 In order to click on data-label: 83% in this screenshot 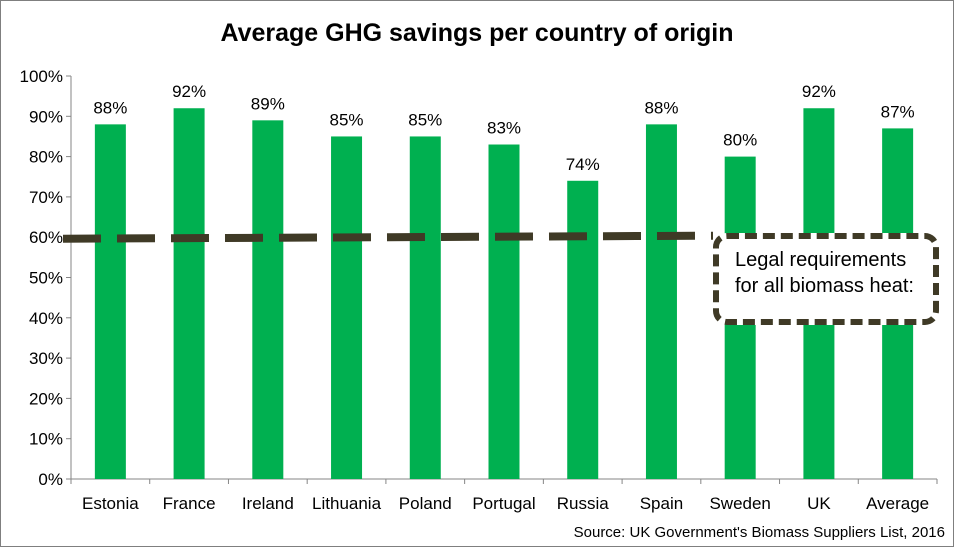, I will do `click(504, 128)`.